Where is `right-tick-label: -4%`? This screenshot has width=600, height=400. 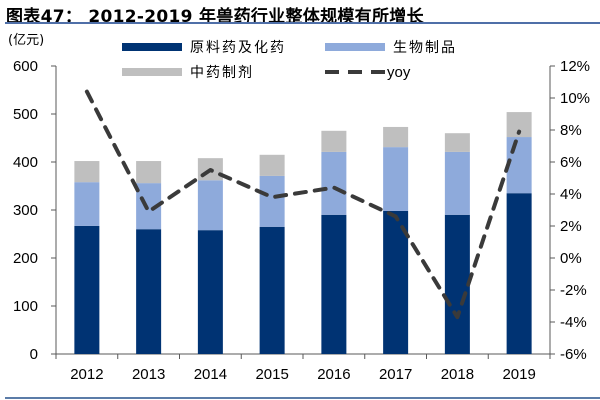 right-tick-label: -4% is located at coordinates (573, 322).